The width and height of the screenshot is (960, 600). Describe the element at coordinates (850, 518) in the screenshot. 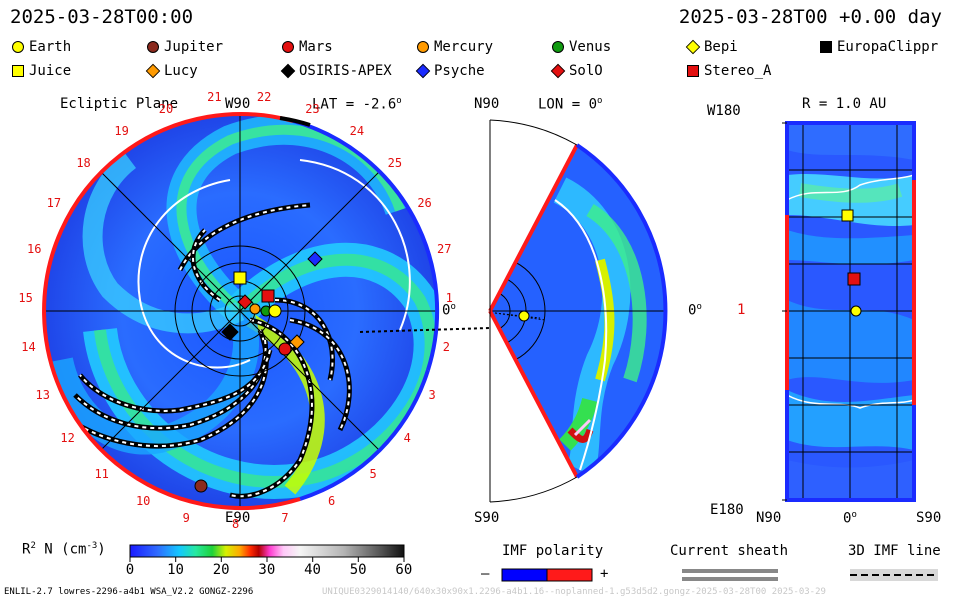

I see `earth-view-axis-zero: 0o` at that location.